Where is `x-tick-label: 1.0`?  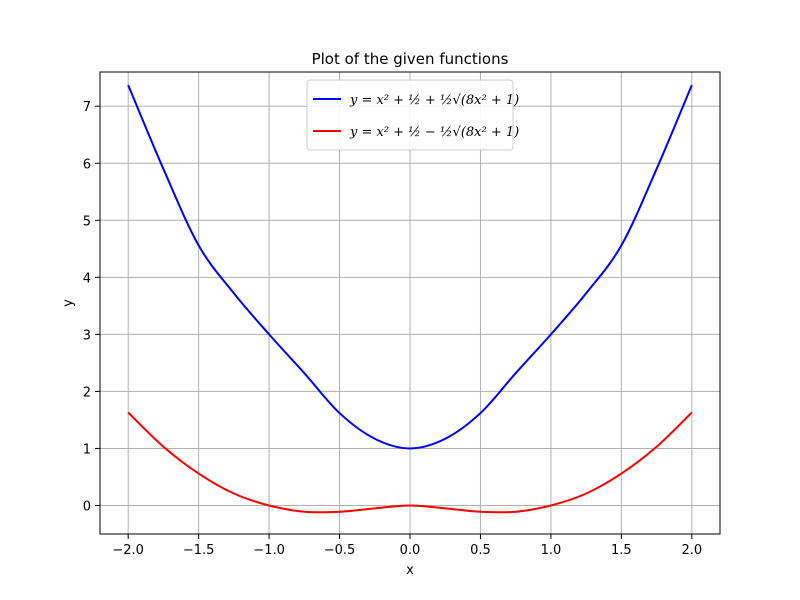 x-tick-label: 1.0 is located at coordinates (551, 550).